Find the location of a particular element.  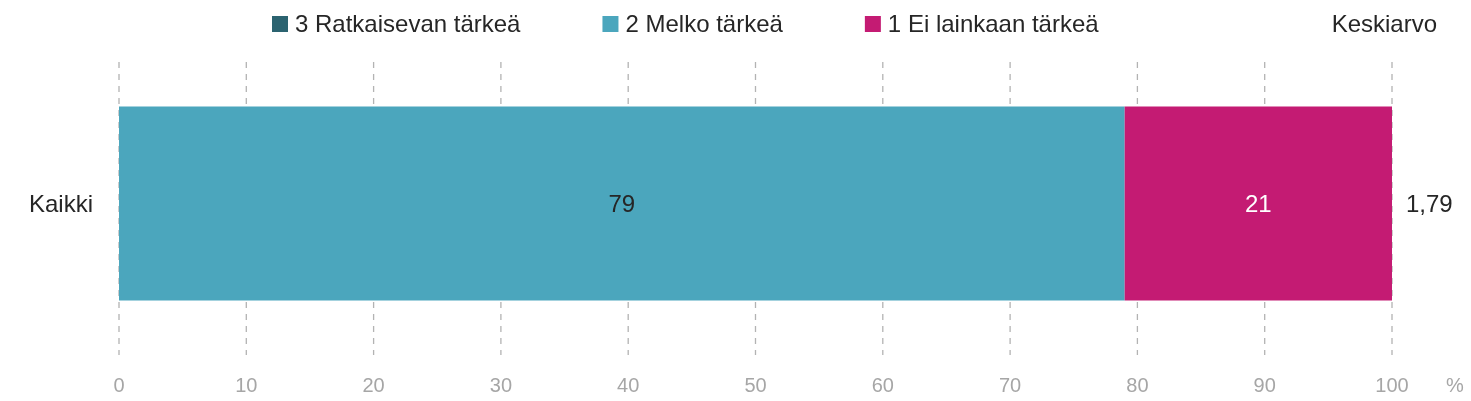

text: 1,79 is located at coordinates (1429, 203).